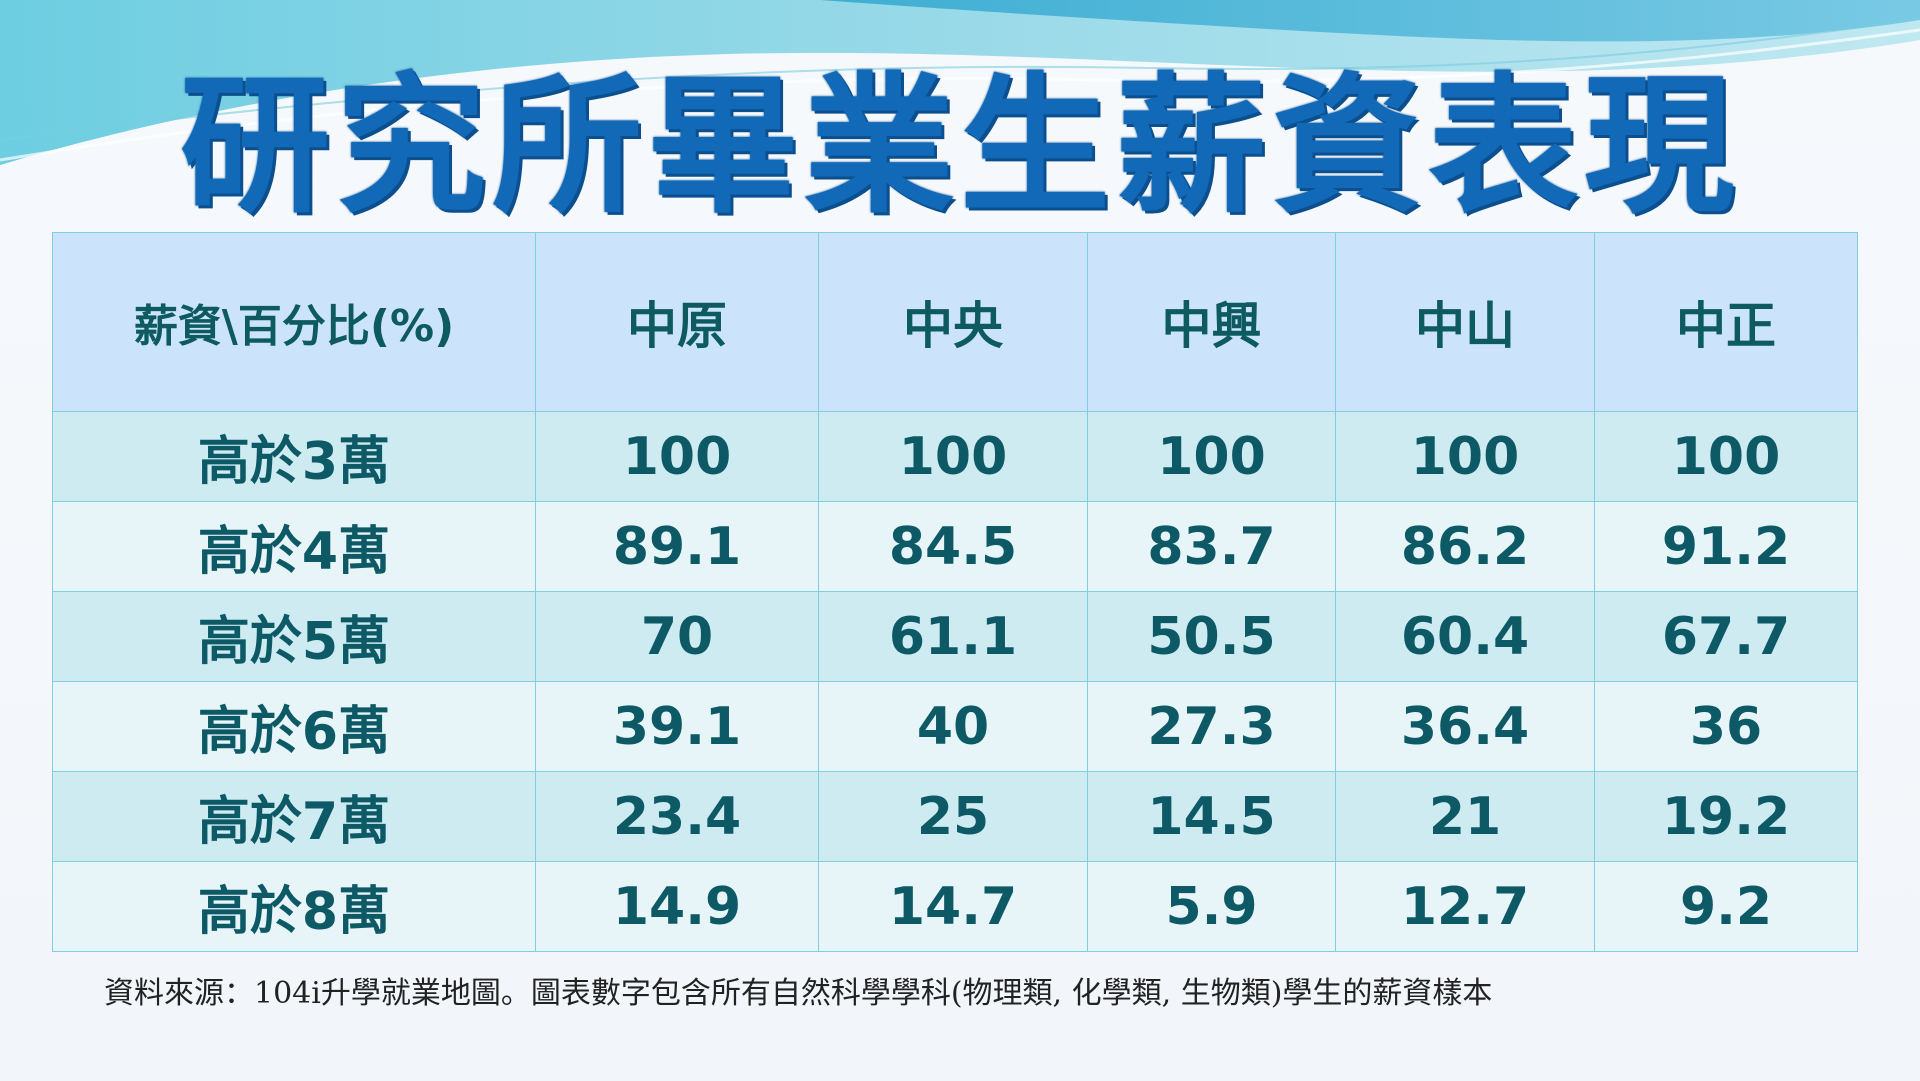  I want to click on table-cell: 40, so click(953, 726).